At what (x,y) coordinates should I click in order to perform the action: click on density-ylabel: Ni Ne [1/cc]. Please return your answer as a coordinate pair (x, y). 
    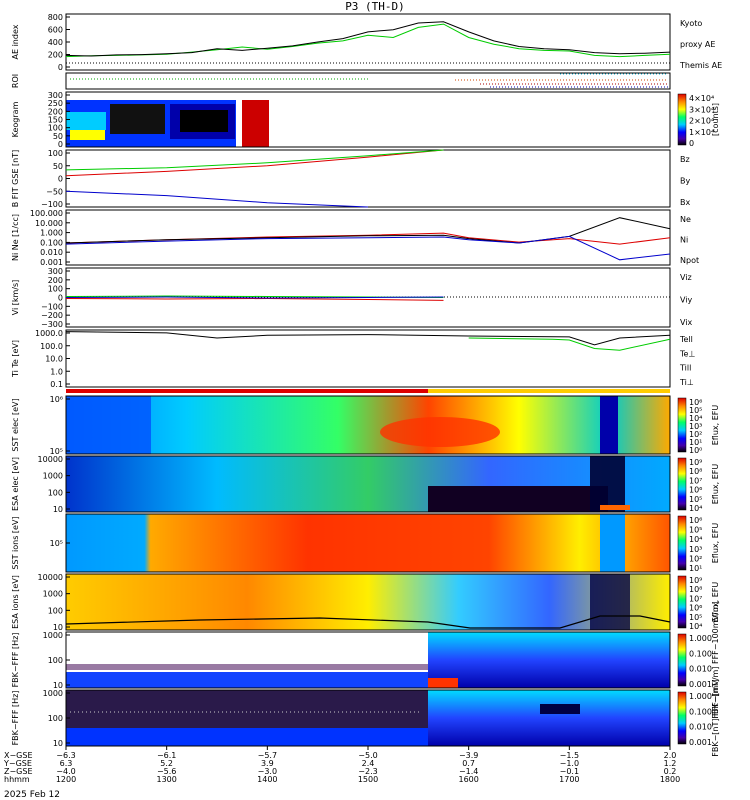
    Looking at the image, I should click on (15, 237).